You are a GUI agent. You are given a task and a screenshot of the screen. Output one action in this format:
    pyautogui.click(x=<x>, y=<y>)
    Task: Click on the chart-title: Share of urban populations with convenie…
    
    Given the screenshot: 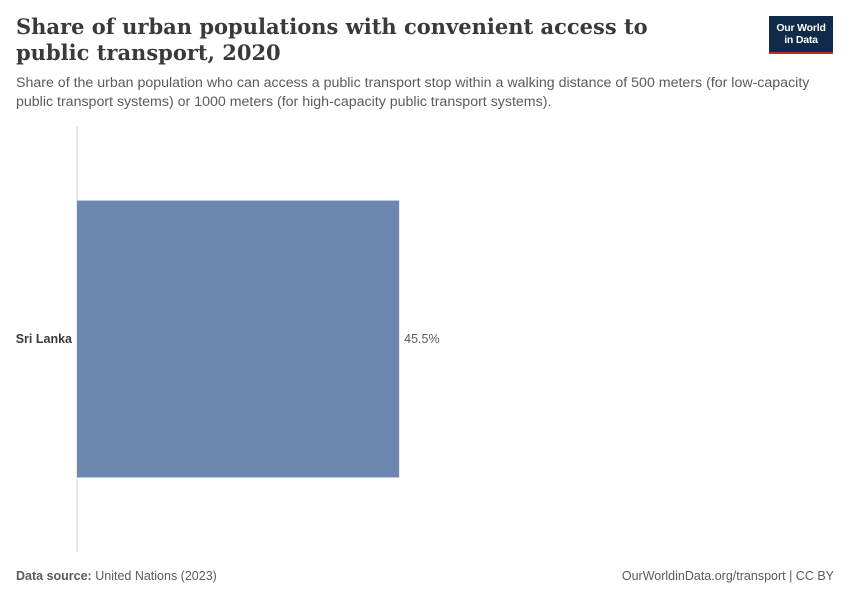 What is the action you would take?
    pyautogui.click(x=332, y=39)
    